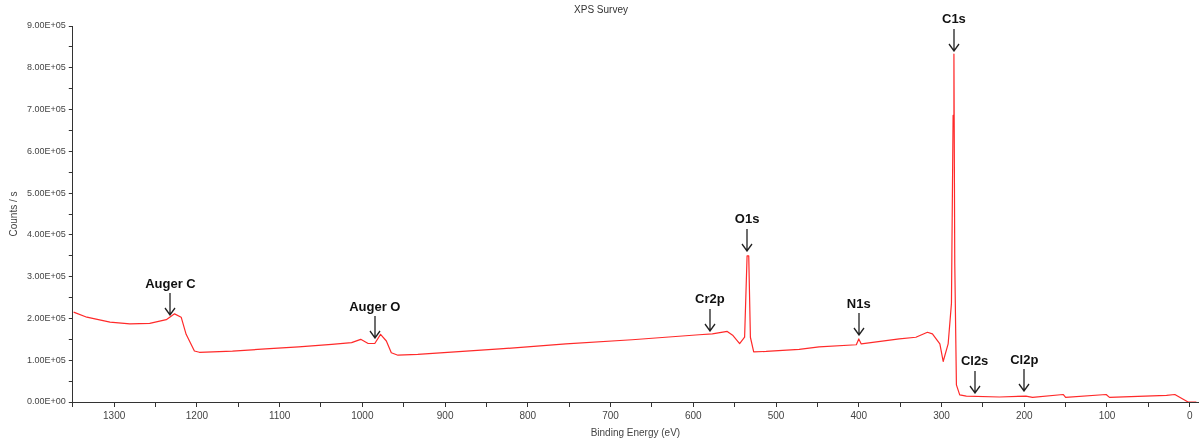 The image size is (1200, 441). What do you see at coordinates (1189, 415) in the screenshot?
I see `x-tick-label: 0` at bounding box center [1189, 415].